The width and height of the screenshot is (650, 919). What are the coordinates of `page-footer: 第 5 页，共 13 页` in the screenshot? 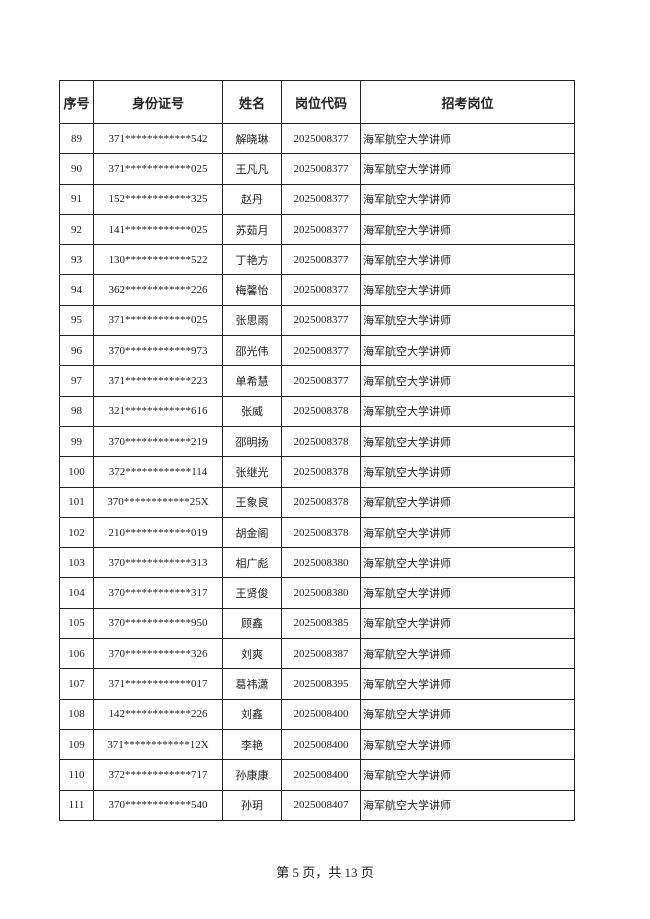 It's located at (325, 872).